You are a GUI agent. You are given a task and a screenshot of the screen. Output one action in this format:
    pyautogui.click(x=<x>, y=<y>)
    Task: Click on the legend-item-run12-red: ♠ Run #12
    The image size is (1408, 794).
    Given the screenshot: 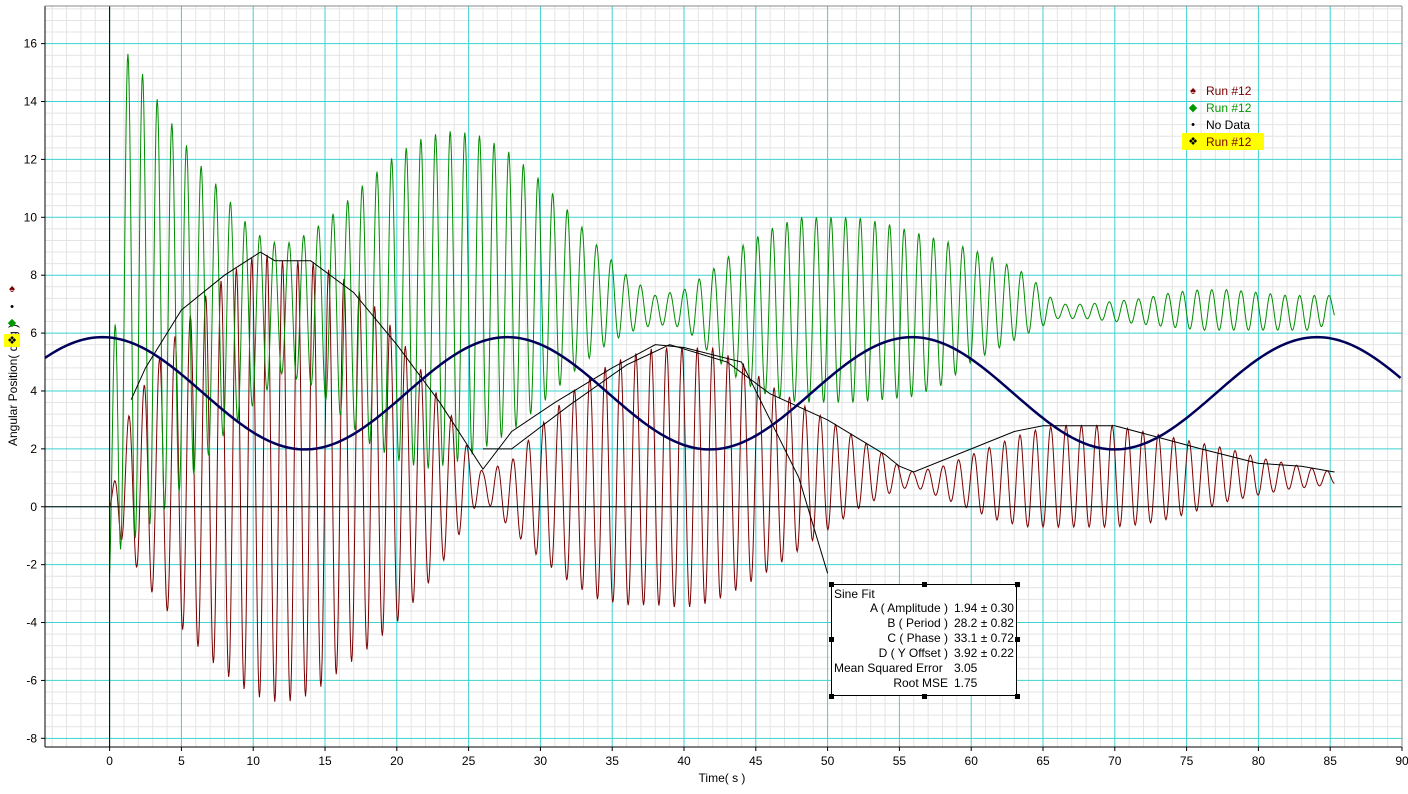 What is the action you would take?
    pyautogui.click(x=1223, y=90)
    